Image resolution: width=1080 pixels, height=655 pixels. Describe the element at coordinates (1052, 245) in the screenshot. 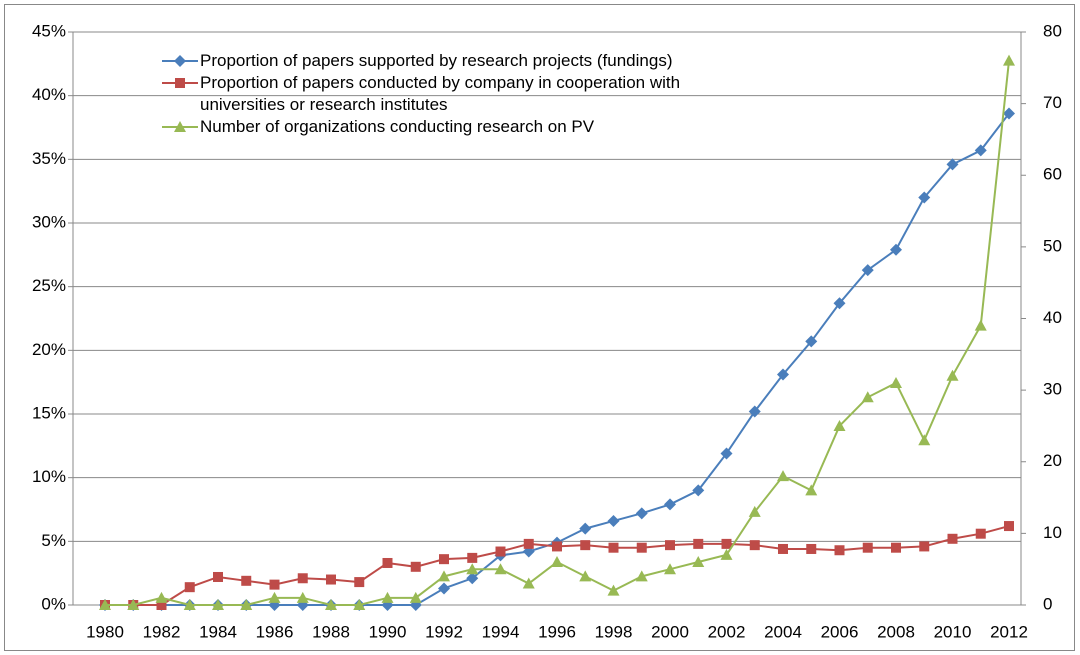

I see `y2-tick-label: 50` at that location.